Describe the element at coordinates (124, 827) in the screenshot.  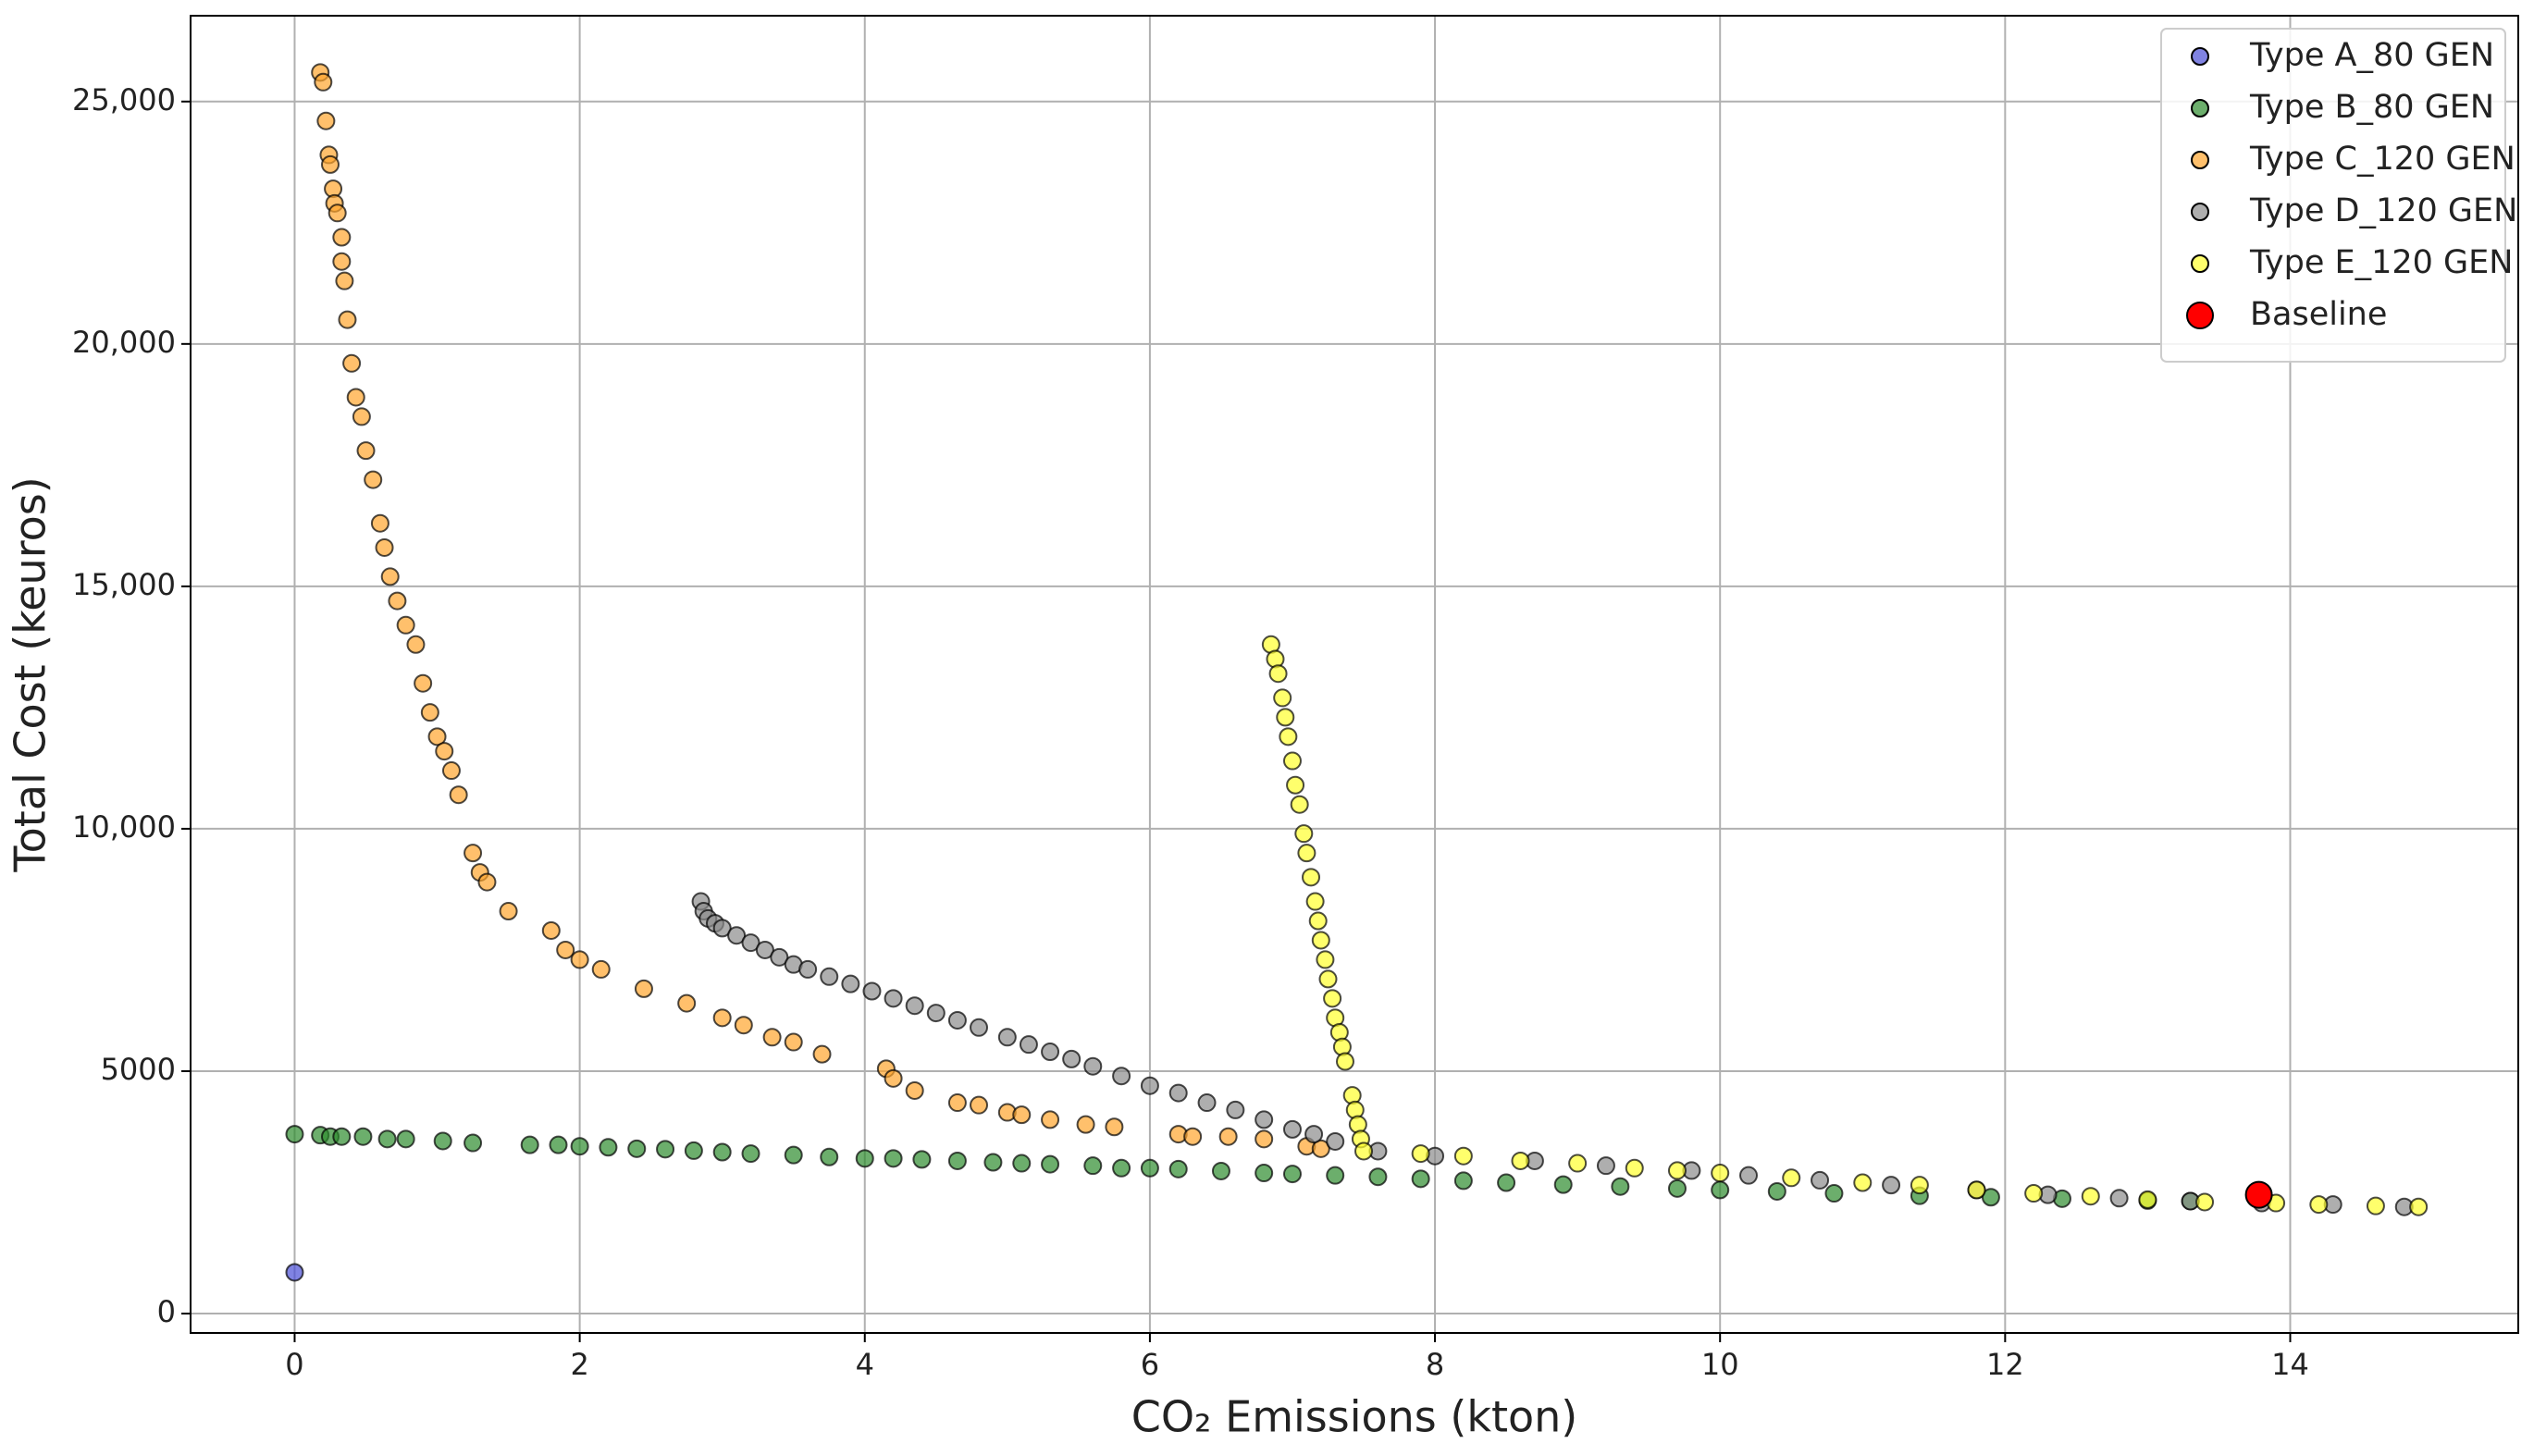
I see `y-tick-label: 10,000` at that location.